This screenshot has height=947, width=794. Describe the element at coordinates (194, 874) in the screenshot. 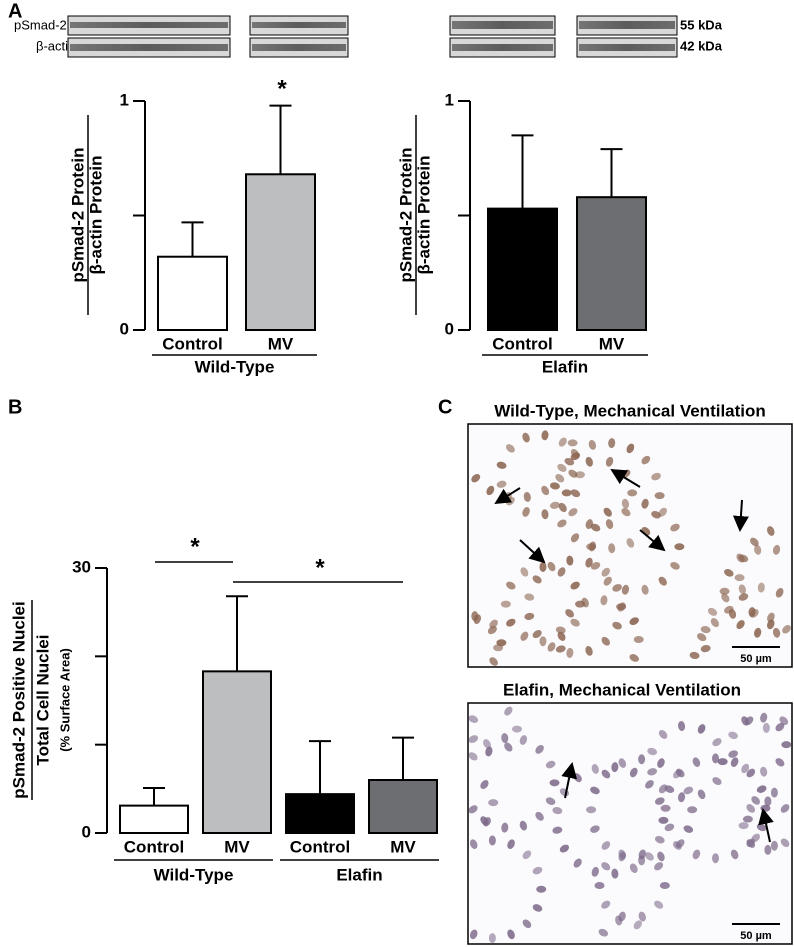

I see `group-label: Wild-Type` at that location.